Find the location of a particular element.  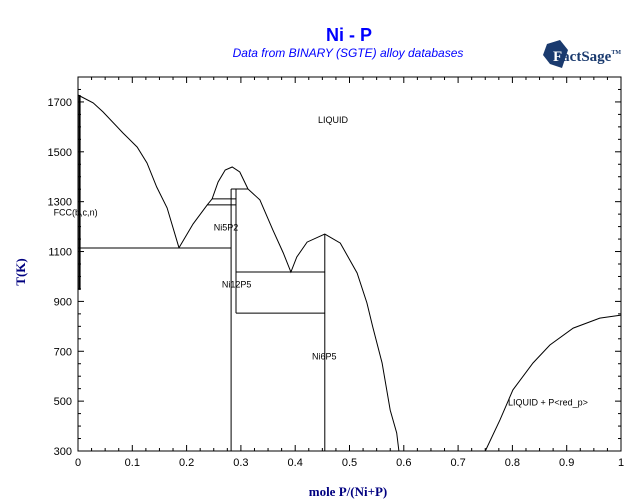

x-tick-label: 0.5 is located at coordinates (349, 463).